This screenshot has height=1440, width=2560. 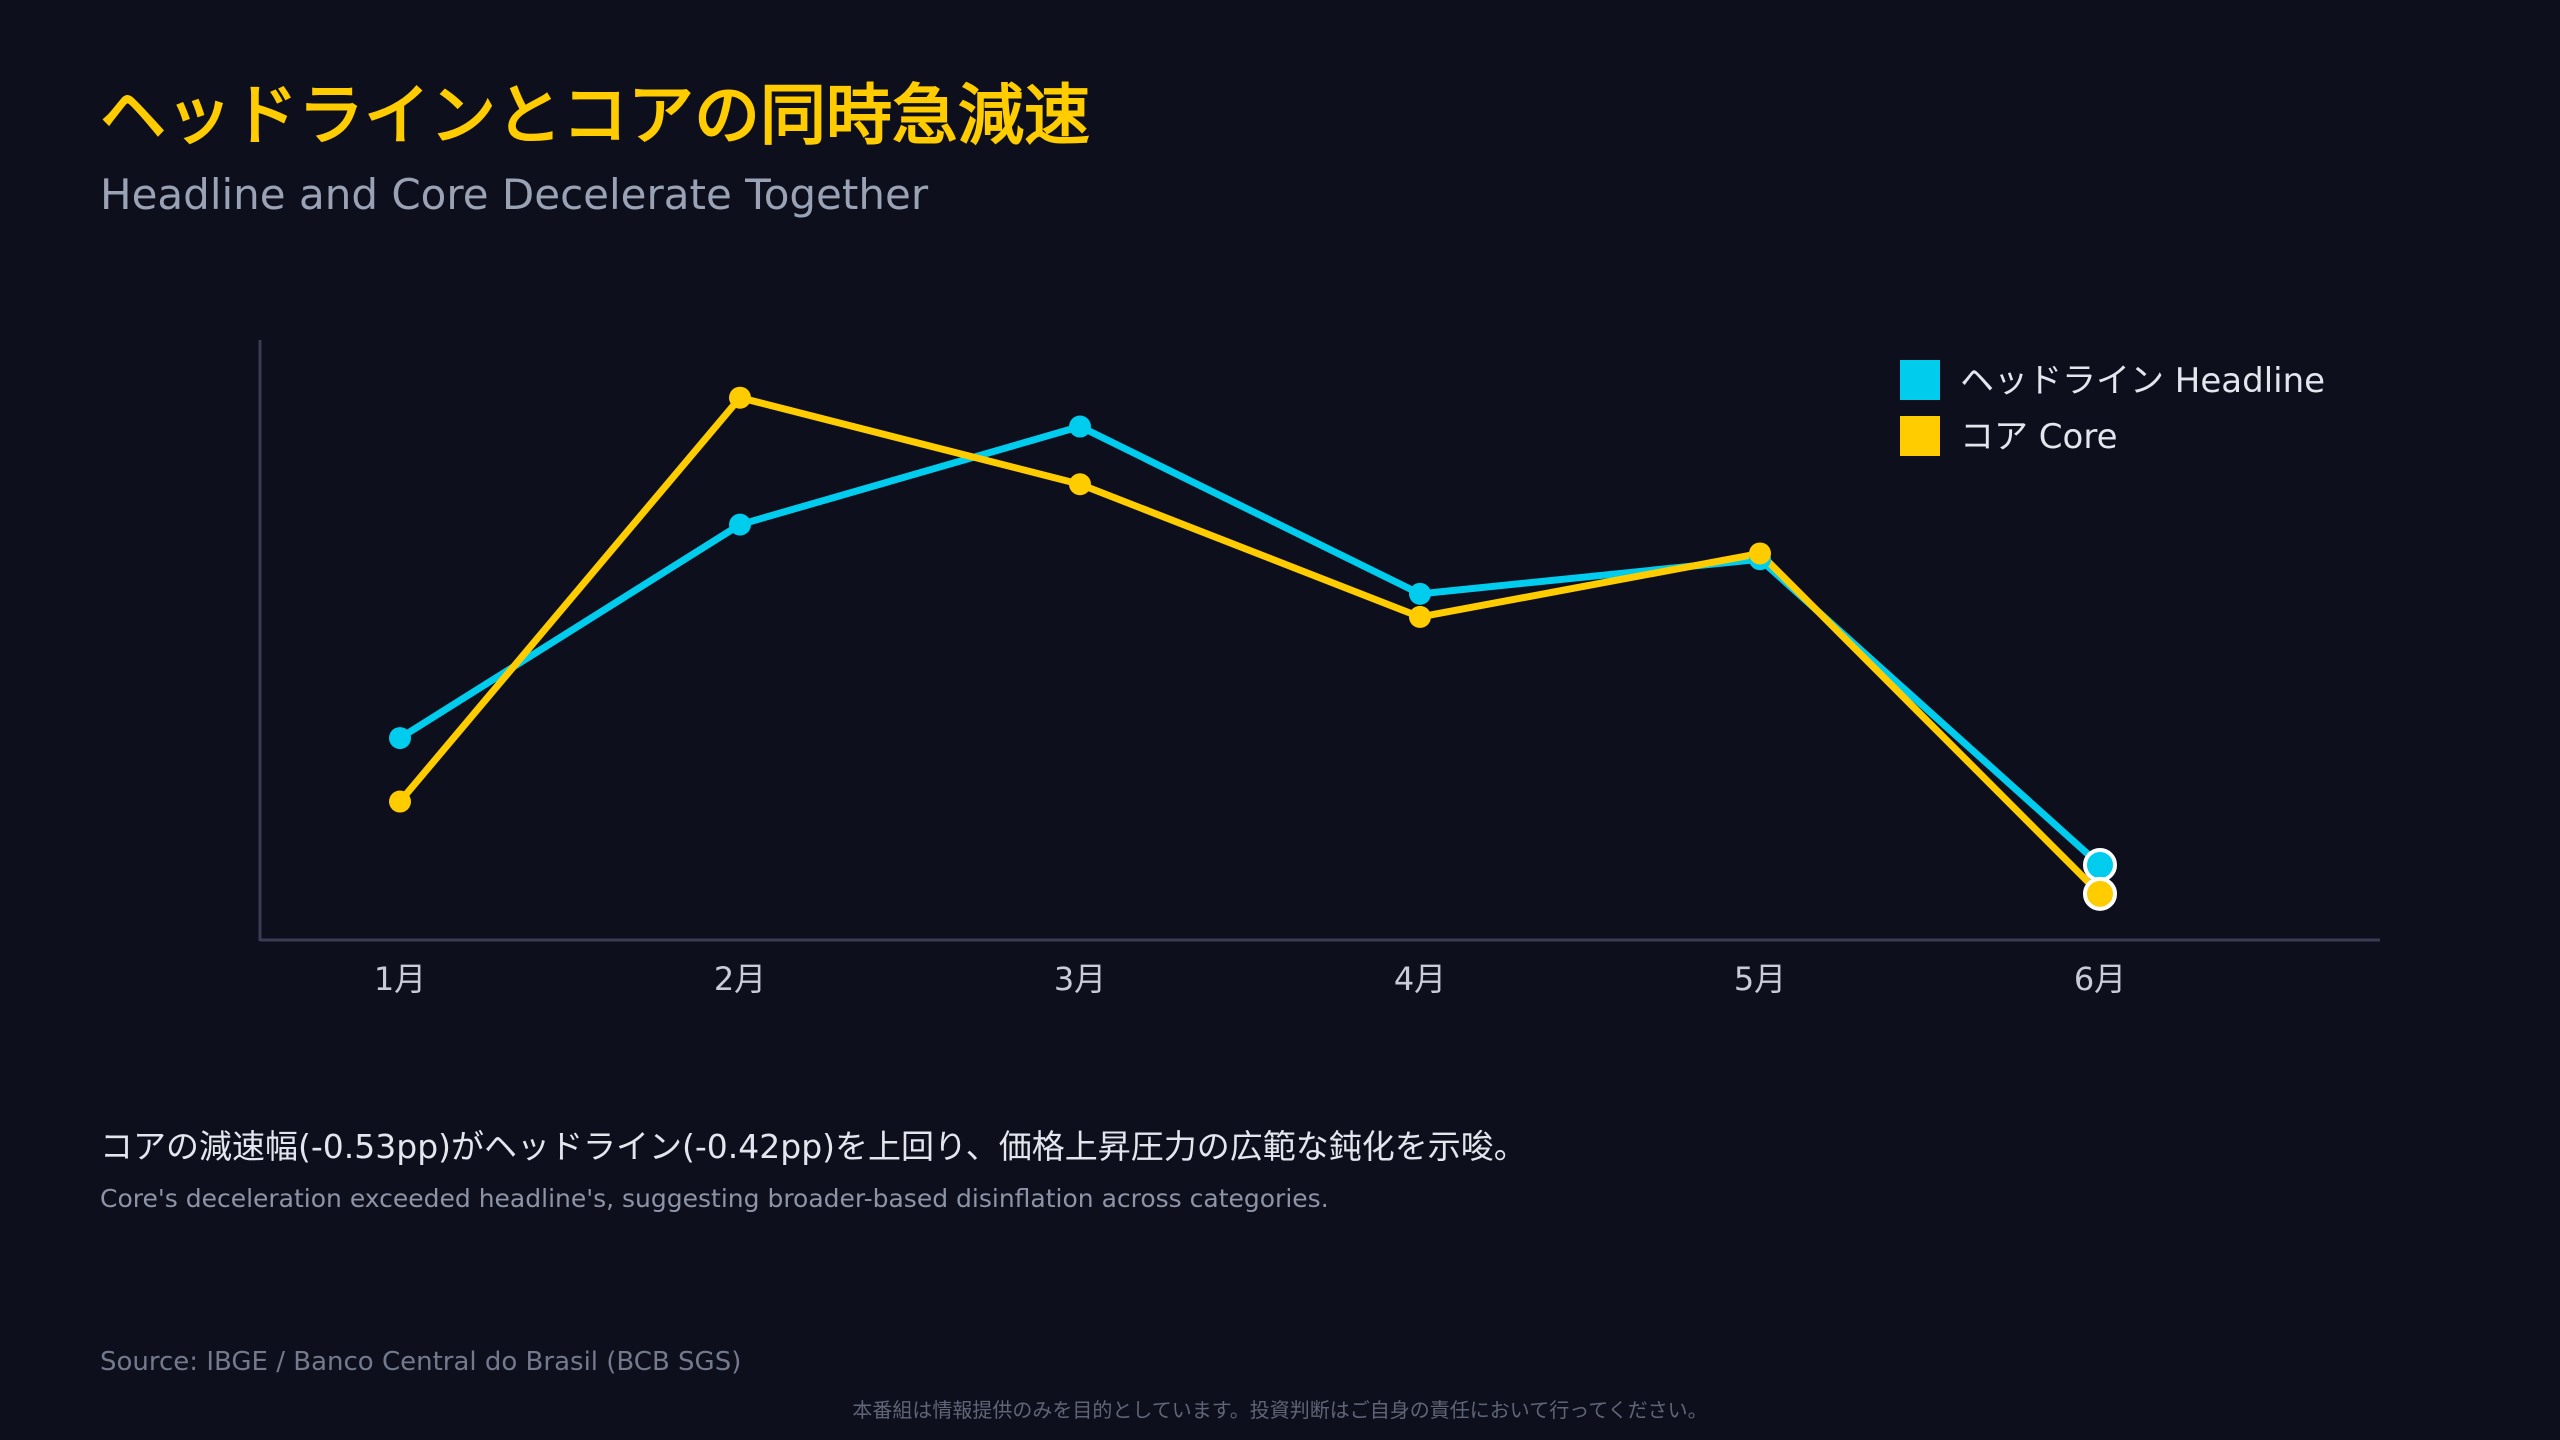 What do you see at coordinates (1250, 979) in the screenshot?
I see `x-axis-ticks: 1月 2月 3月 4月 5月 6月` at bounding box center [1250, 979].